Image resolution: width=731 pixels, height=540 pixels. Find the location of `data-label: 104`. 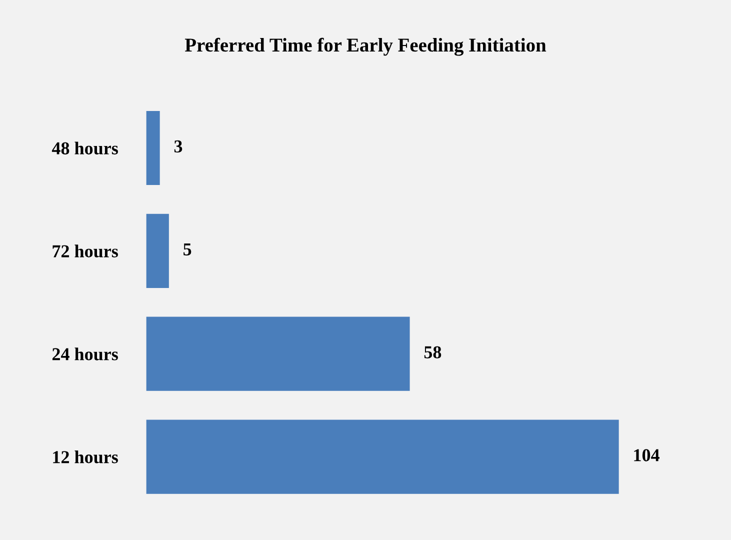

data-label: 104 is located at coordinates (647, 455).